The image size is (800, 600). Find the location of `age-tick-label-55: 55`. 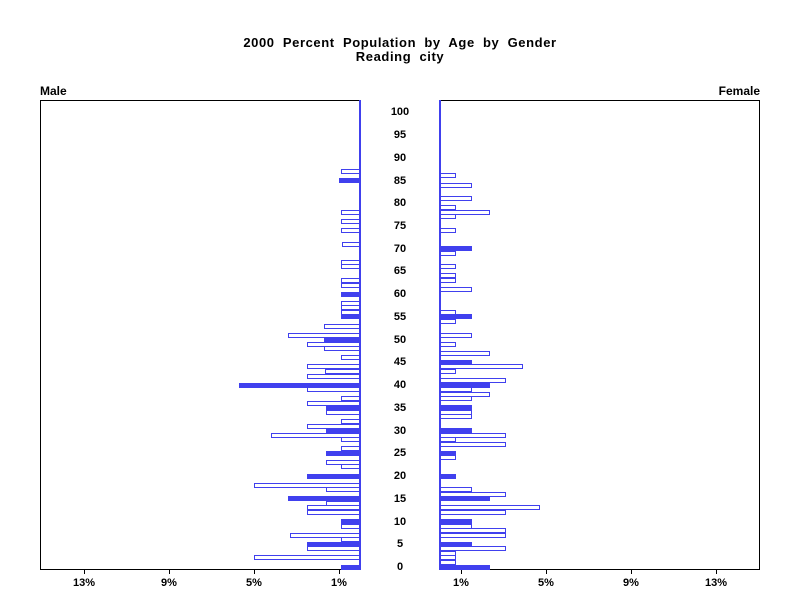

age-tick-label-55: 55 is located at coordinates (400, 317).